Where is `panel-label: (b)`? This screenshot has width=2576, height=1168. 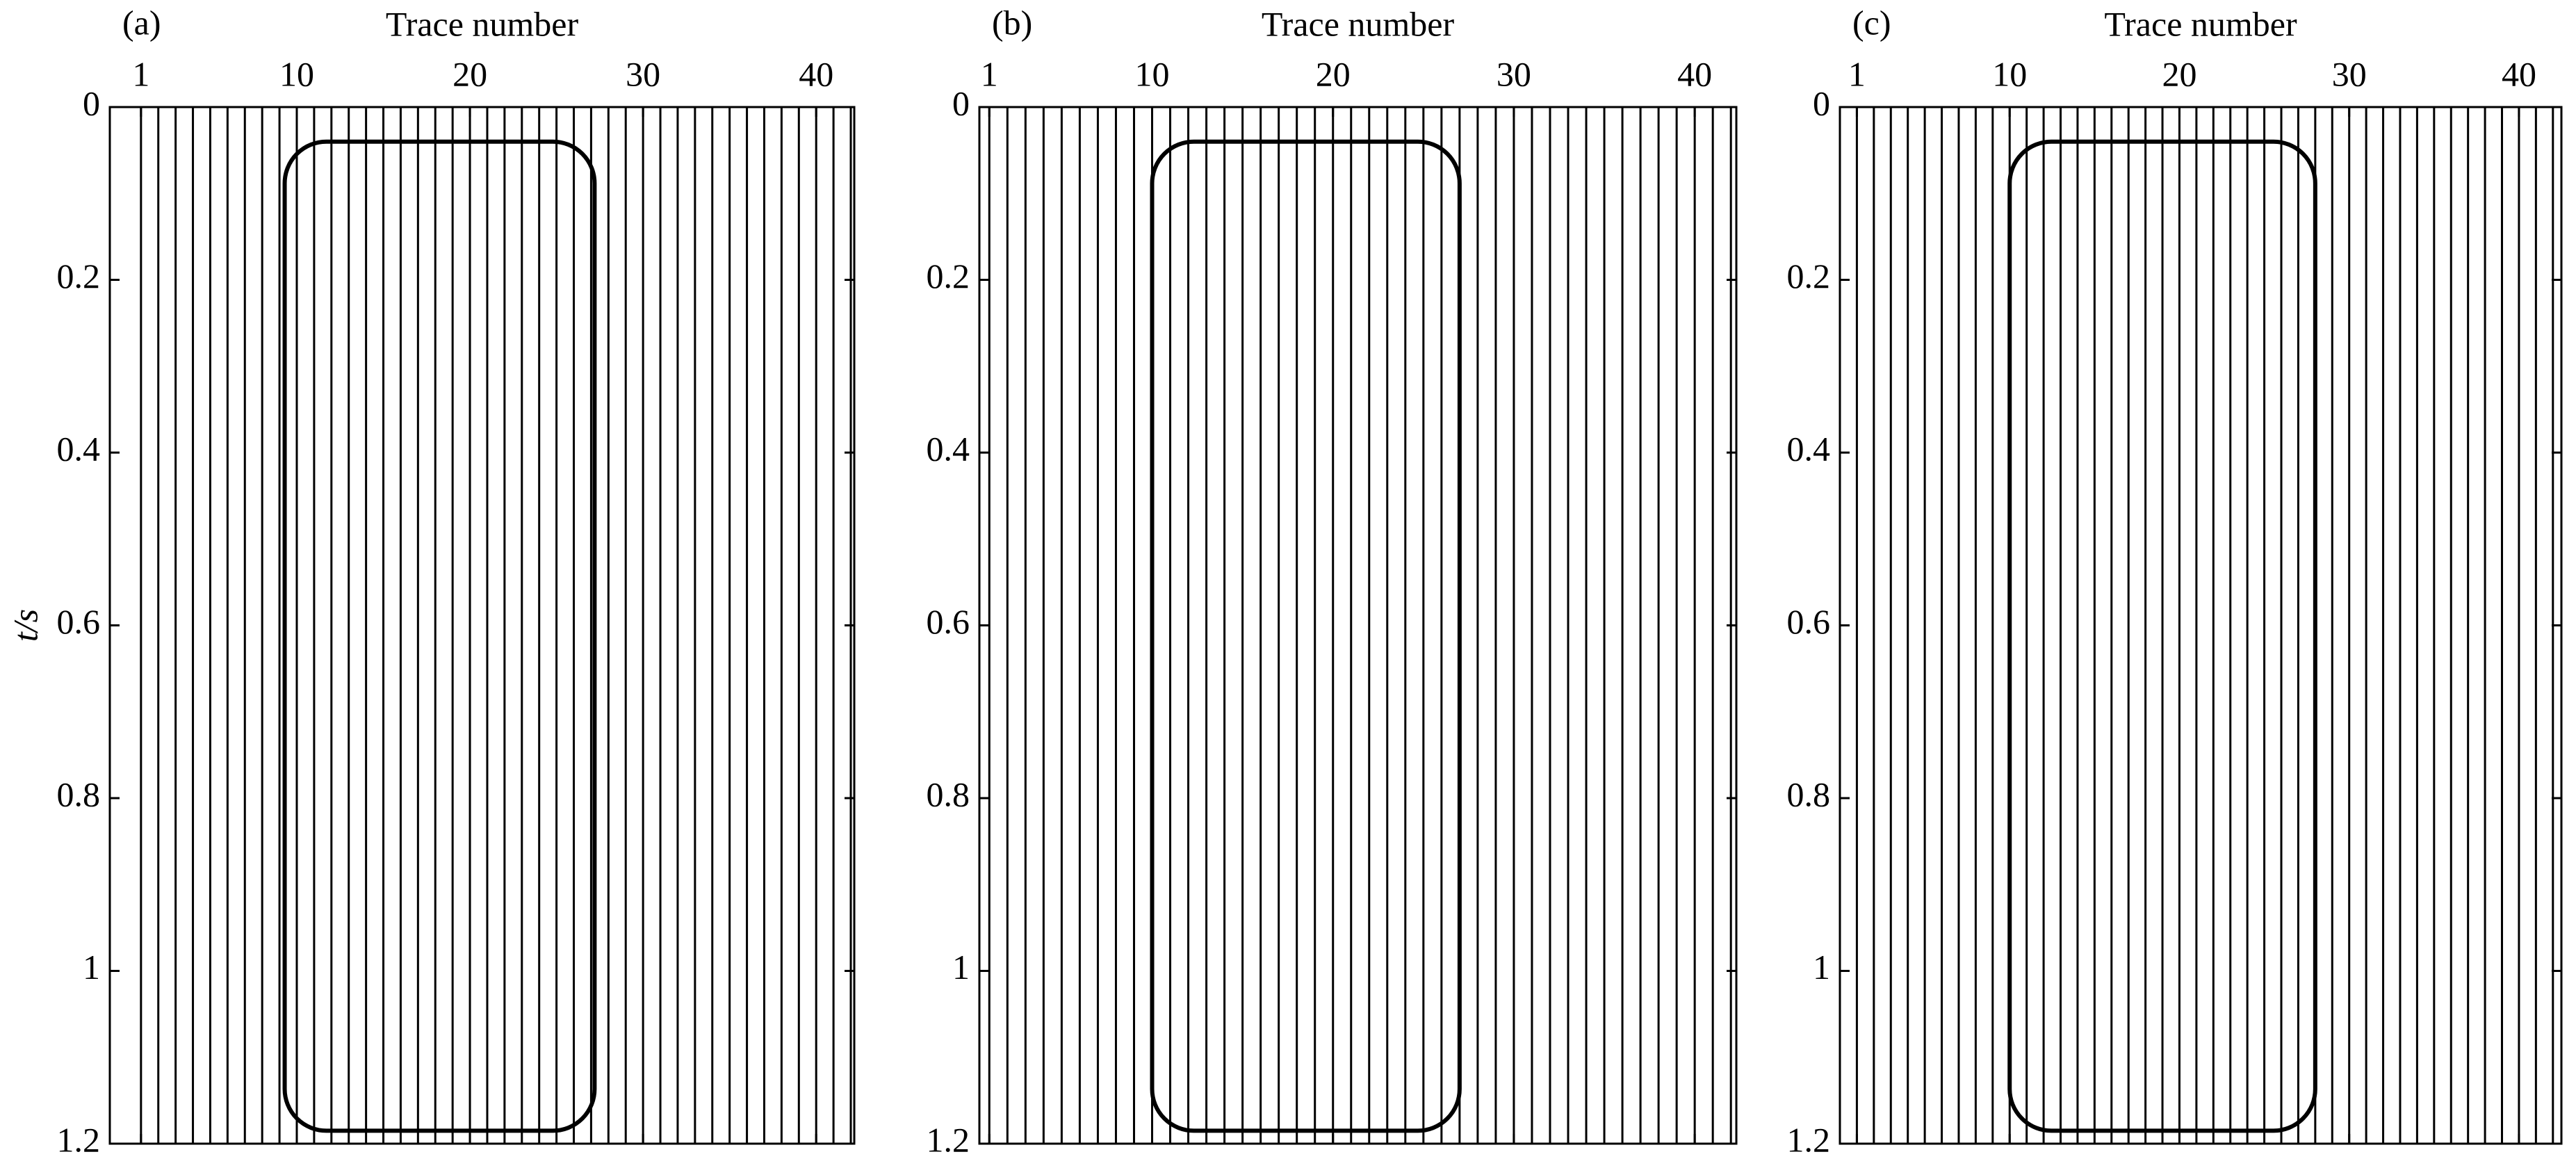 panel-label: (b) is located at coordinates (1012, 22).